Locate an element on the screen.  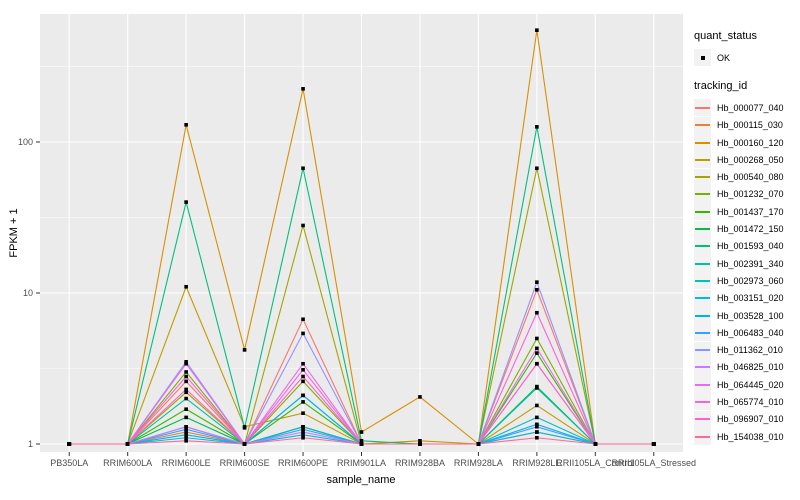
legend-entry-Hb_001437_170: Hb_001437_170 is located at coordinates (746, 212).